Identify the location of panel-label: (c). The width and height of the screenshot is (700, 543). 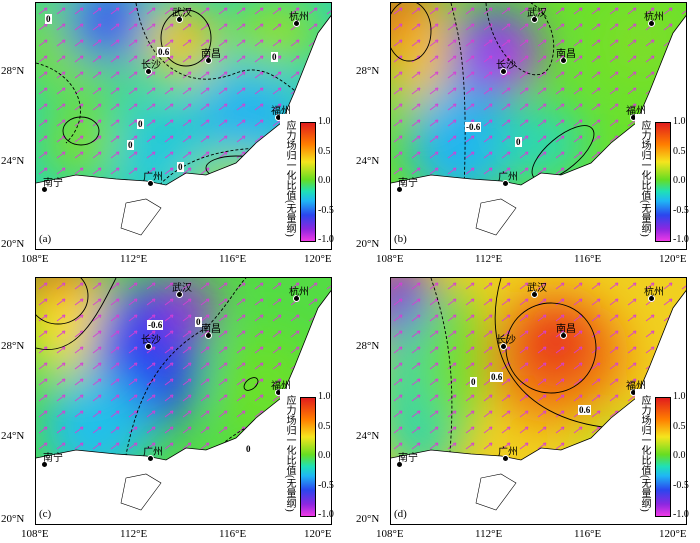
(45, 514).